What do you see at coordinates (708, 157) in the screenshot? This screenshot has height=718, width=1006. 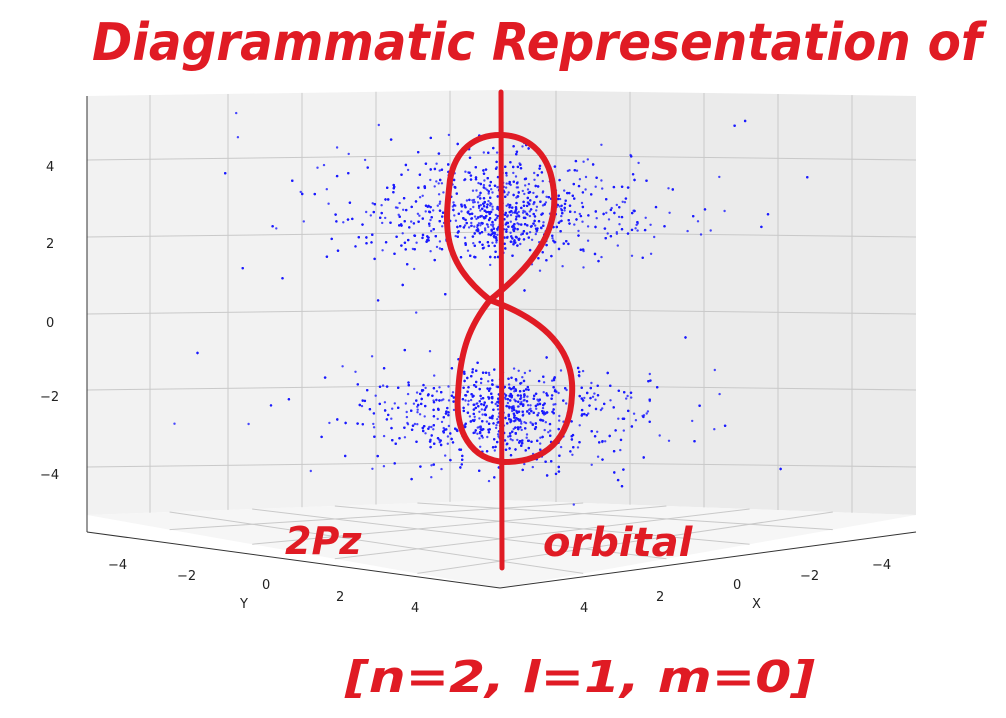 I see `gridline` at bounding box center [708, 157].